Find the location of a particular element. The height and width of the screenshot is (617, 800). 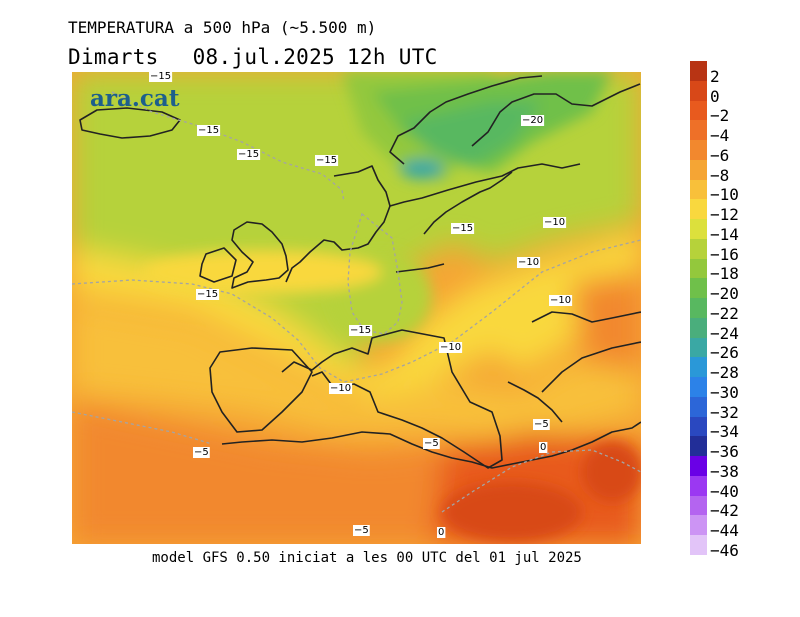

legend-value: −46 is located at coordinates (724, 550).